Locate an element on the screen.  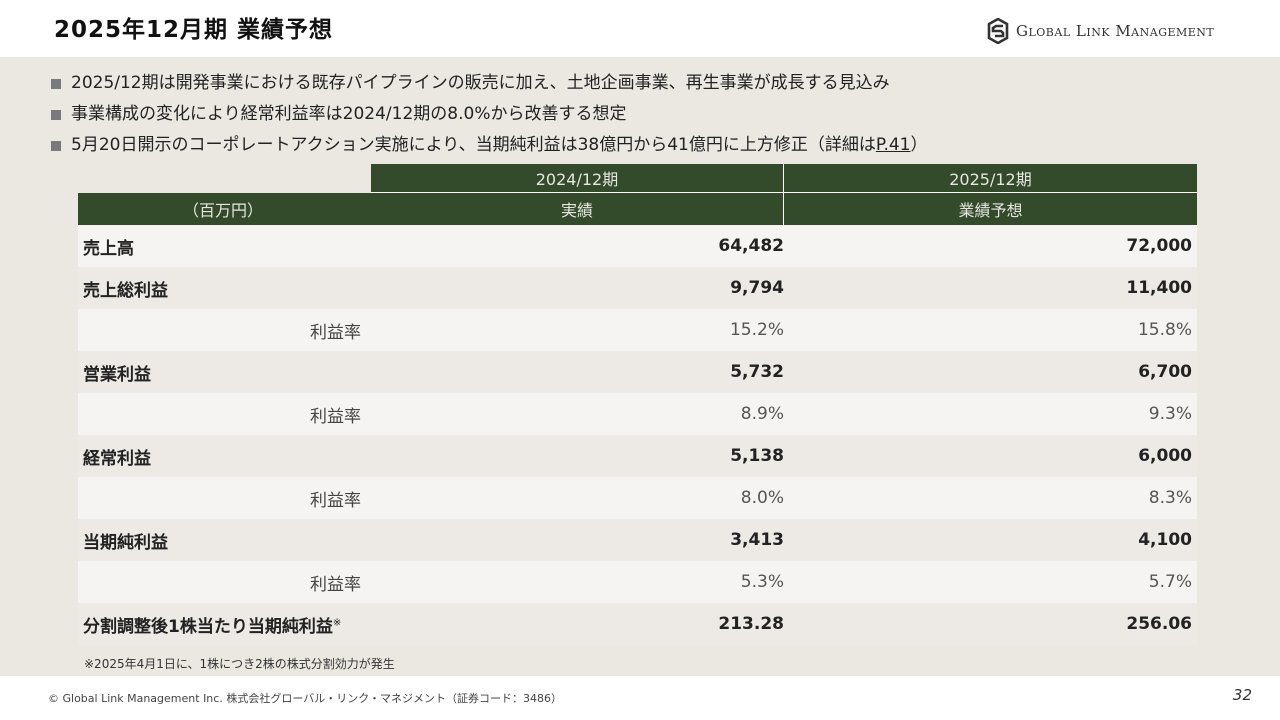
table-row: 売上総利益 9,794 11,400 is located at coordinates (637, 288).